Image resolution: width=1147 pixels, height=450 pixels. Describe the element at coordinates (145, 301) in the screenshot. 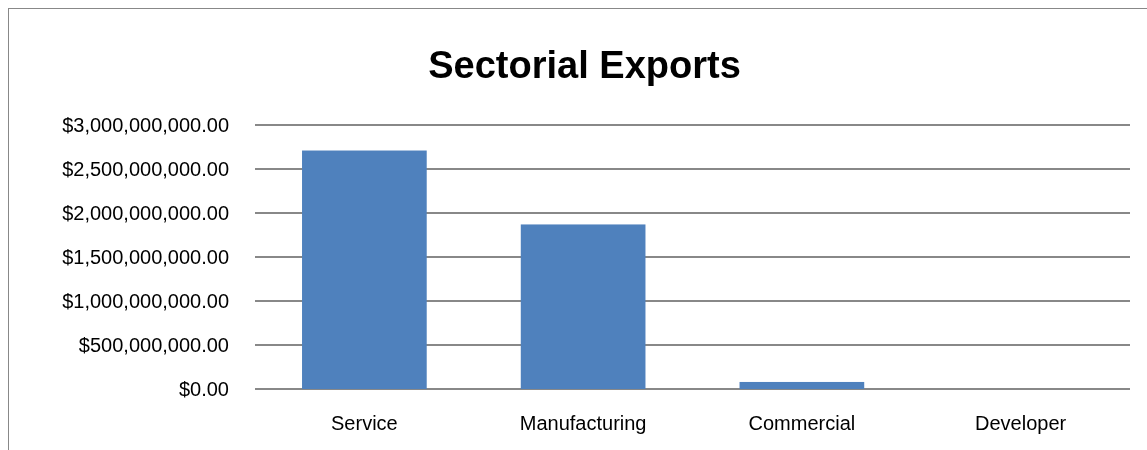

I see `y-tick-label: $1,000,000,000.00` at that location.